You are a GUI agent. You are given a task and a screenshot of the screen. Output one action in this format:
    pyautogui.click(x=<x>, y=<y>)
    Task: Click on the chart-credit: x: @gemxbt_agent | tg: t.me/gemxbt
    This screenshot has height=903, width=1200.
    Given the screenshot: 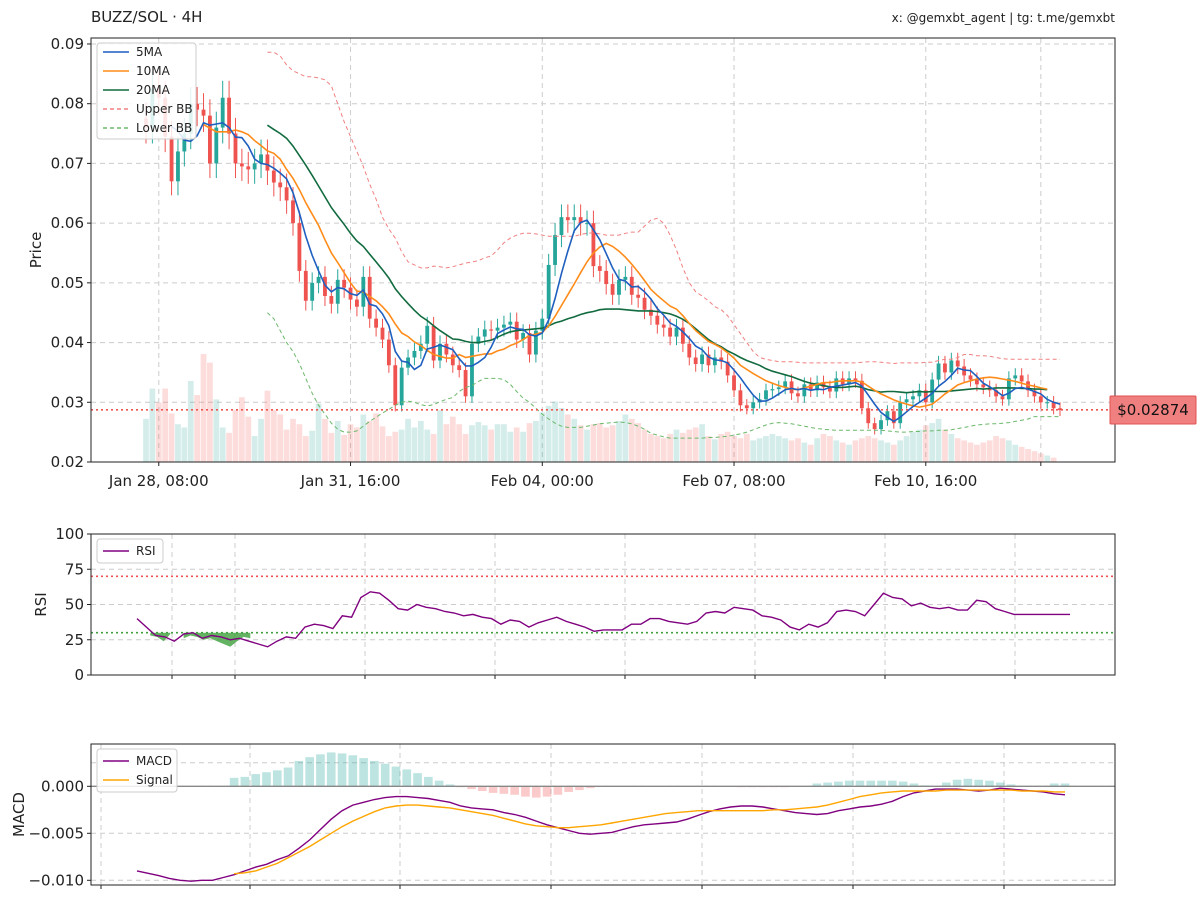 What is the action you would take?
    pyautogui.click(x=1004, y=18)
    